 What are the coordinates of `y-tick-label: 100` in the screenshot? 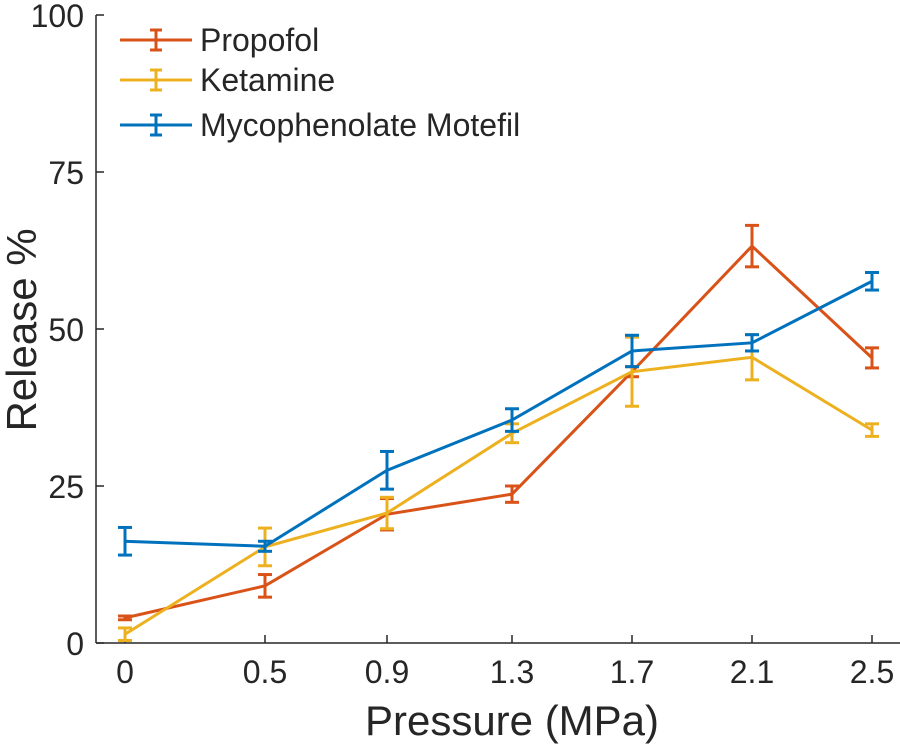 It's located at (57, 17).